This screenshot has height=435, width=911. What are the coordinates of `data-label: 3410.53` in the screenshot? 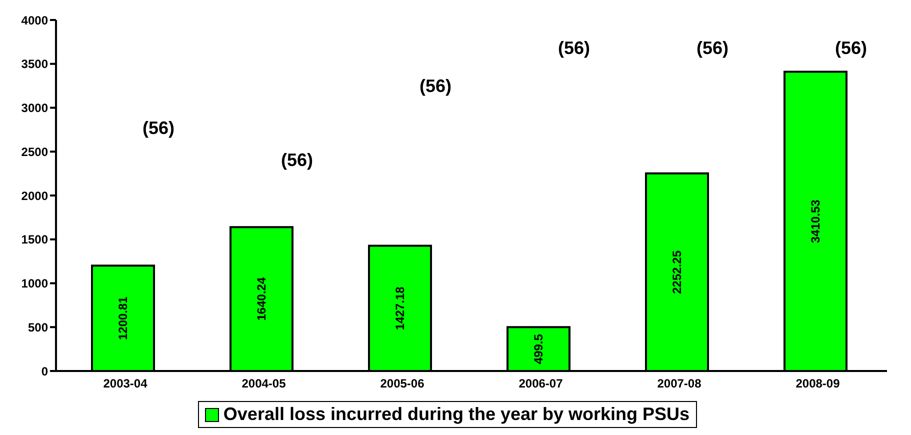 It's located at (815, 221).